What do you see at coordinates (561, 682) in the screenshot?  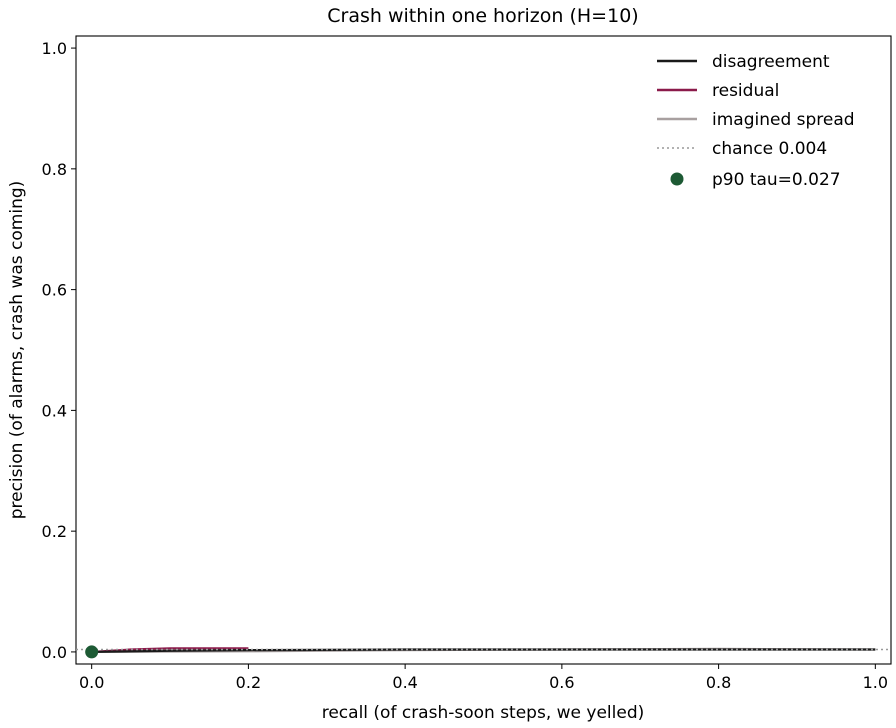 I see `x-tick-label: 0.6` at bounding box center [561, 682].